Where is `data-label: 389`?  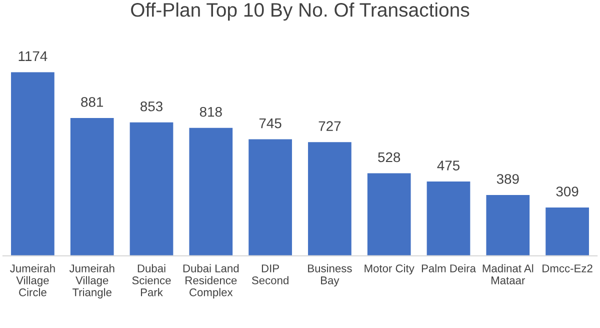
data-label: 389 is located at coordinates (507, 179).